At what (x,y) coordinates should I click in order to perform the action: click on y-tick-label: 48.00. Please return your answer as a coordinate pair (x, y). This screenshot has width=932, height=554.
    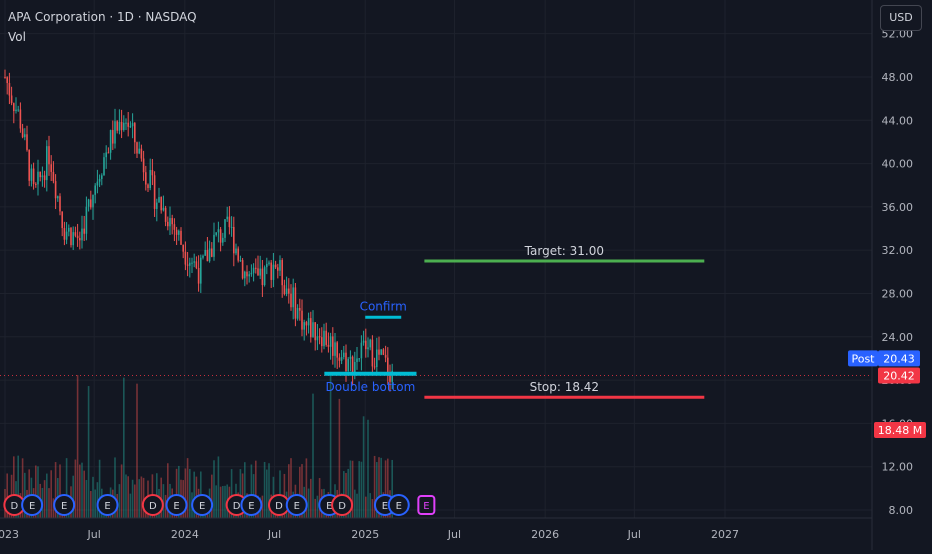
    Looking at the image, I should click on (898, 77).